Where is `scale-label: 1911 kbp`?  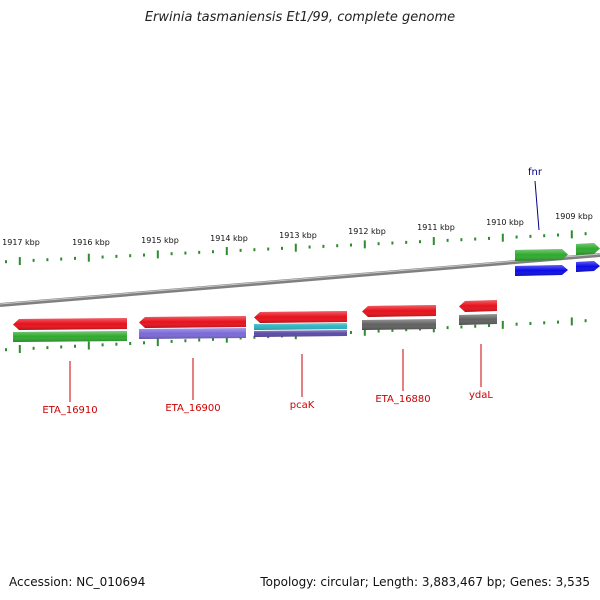
scale-label: 1911 kbp is located at coordinates (436, 227).